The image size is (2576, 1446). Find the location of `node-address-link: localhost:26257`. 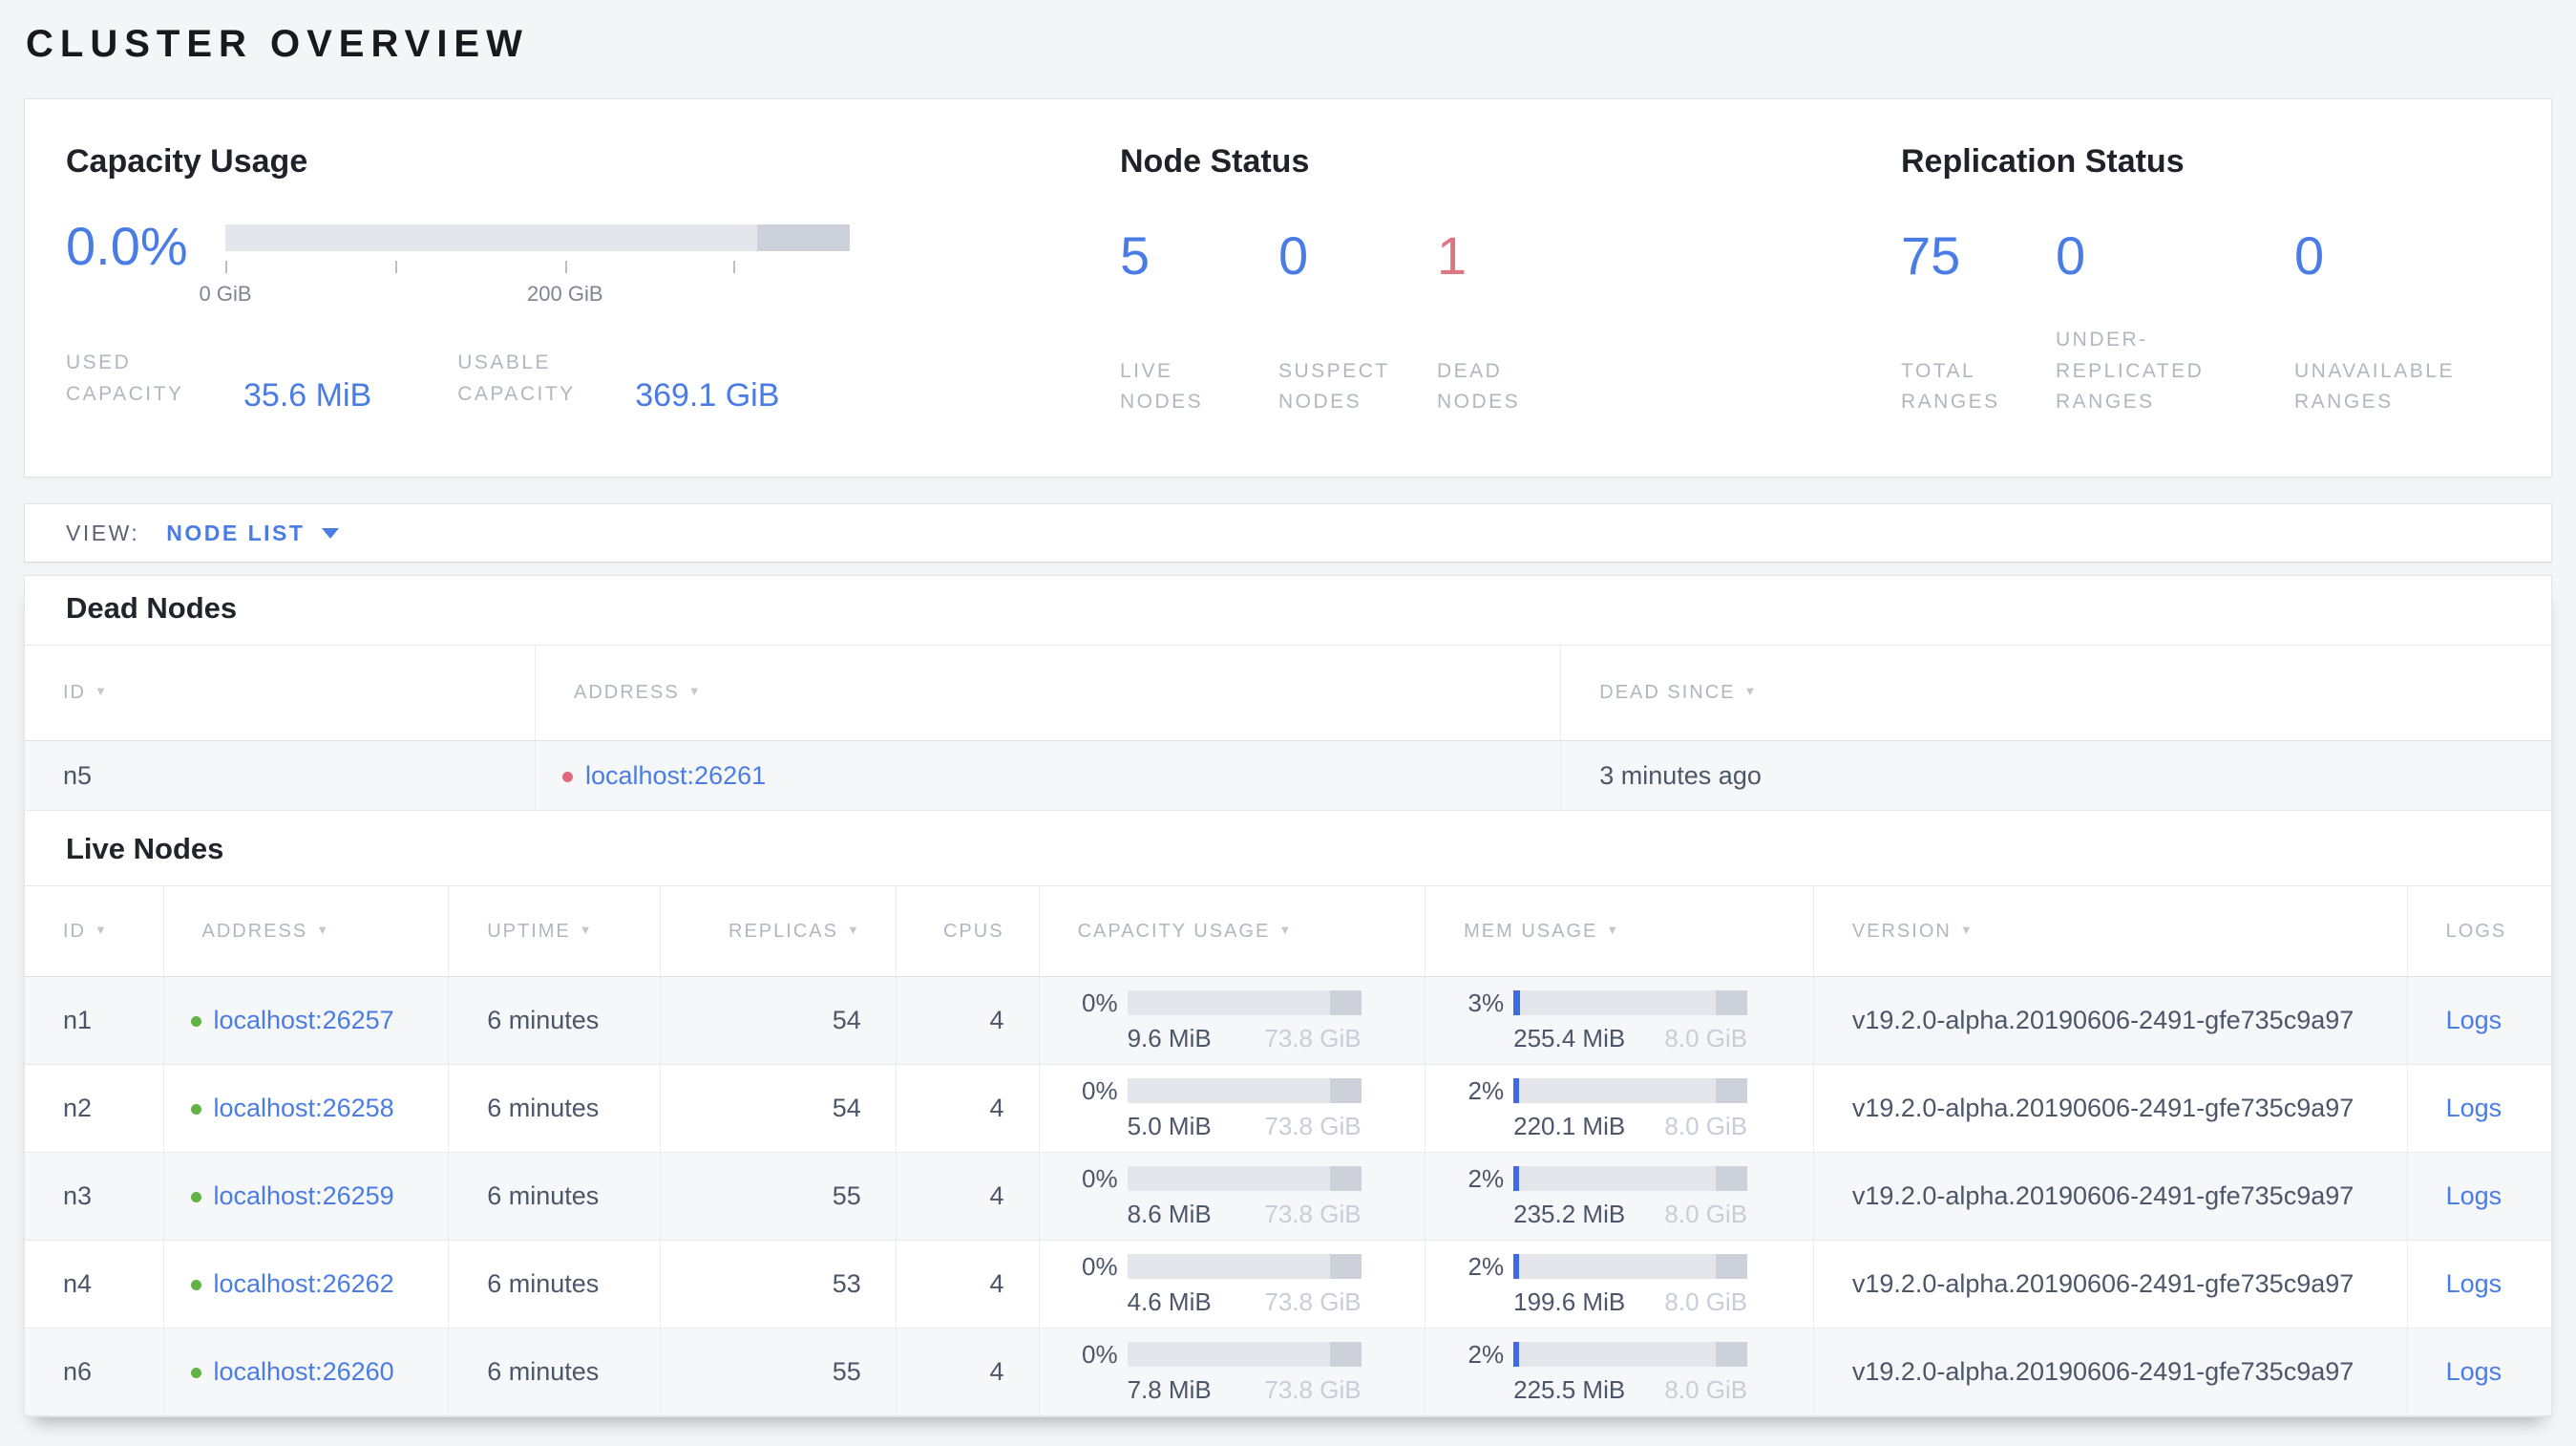

node-address-link: localhost:26257 is located at coordinates (303, 1020).